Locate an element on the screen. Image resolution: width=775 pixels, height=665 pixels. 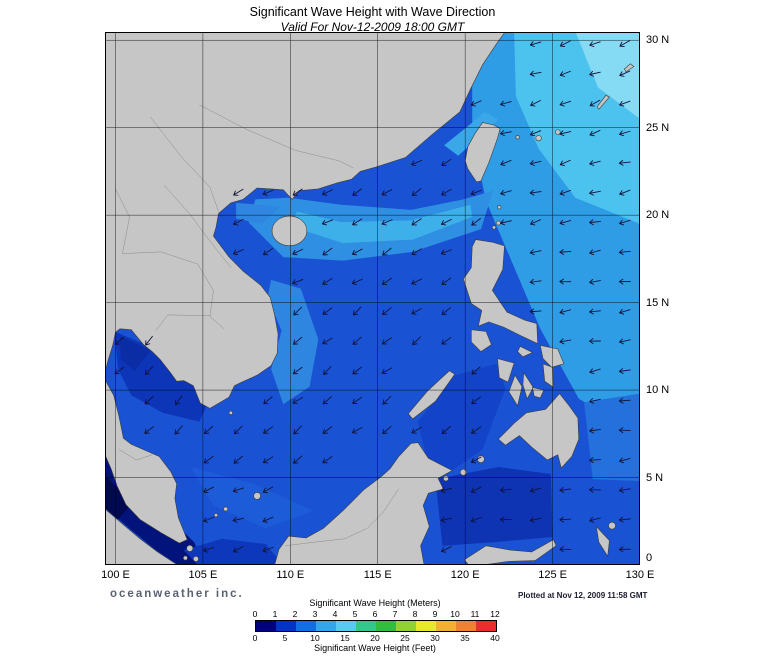
colorbar is located at coordinates (376, 626).